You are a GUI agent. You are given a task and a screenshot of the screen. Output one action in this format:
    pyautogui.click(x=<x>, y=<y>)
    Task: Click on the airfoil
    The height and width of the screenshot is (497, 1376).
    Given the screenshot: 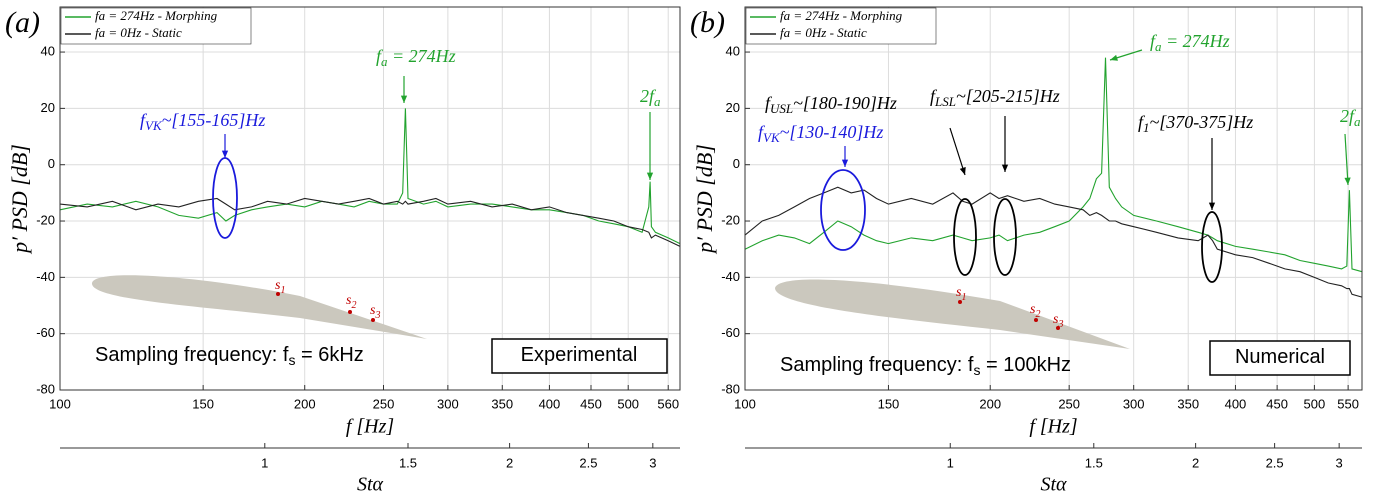 What is the action you would take?
    pyautogui.click(x=259, y=307)
    